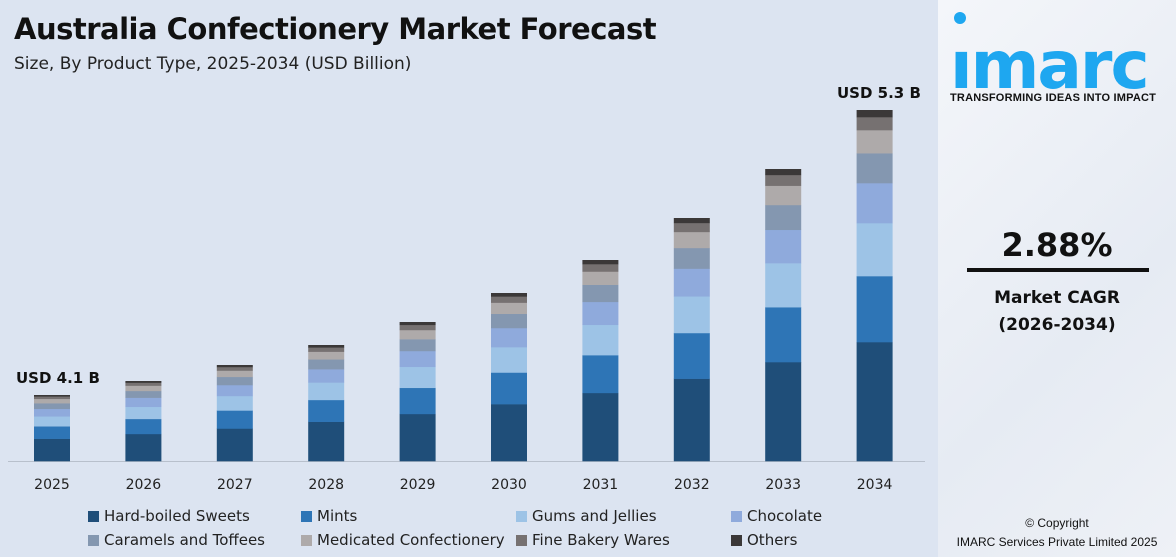 This screenshot has height=557, width=1176. I want to click on x-tick-label: 2030, so click(509, 485).